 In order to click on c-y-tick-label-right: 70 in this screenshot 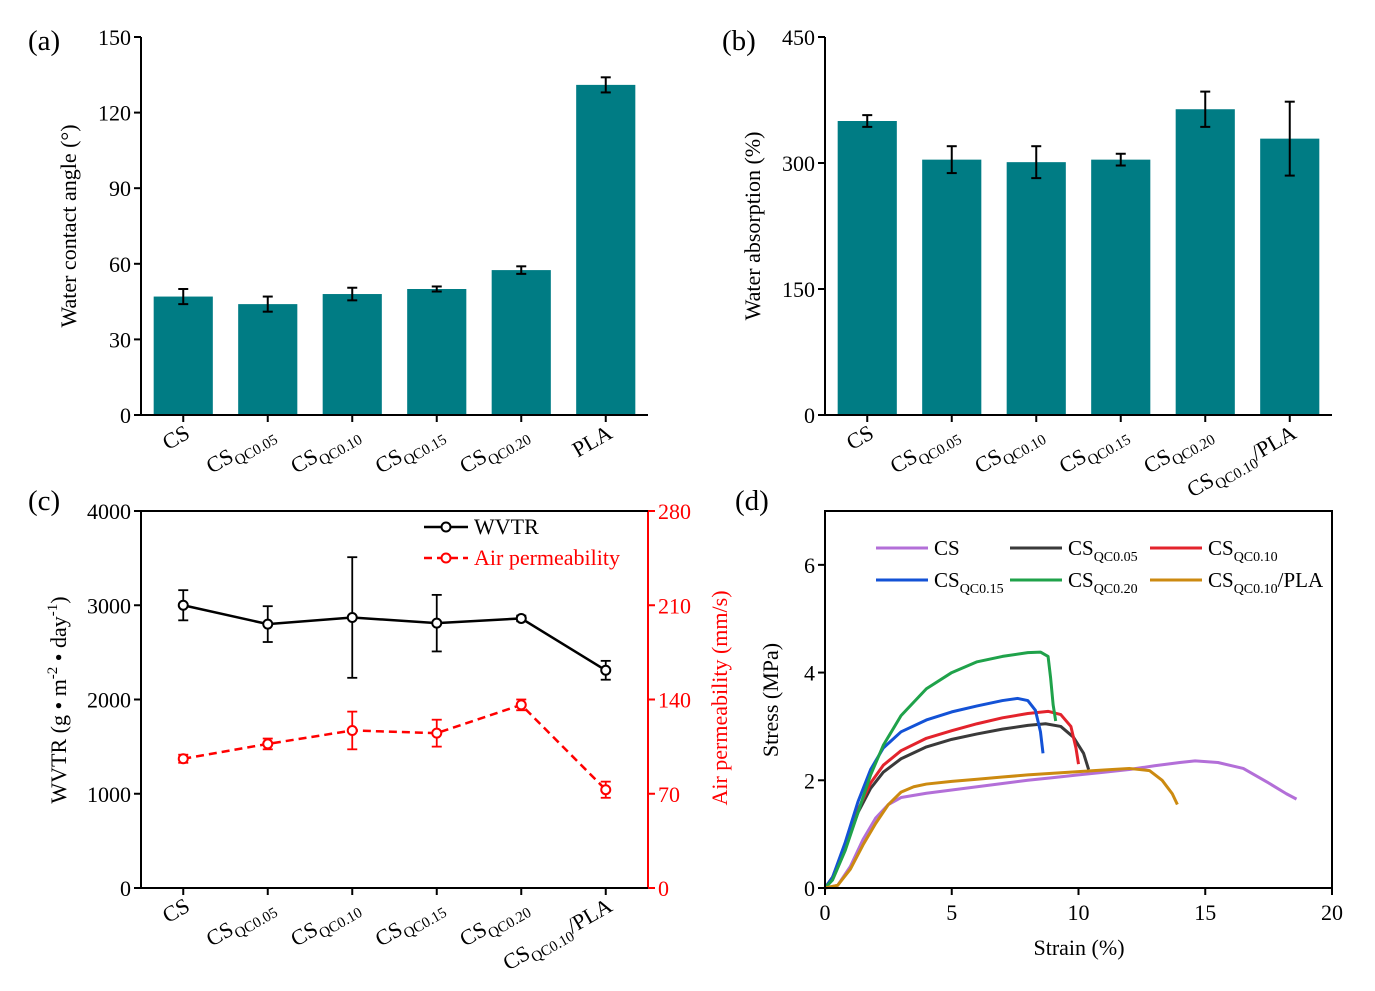, I will do `click(669, 794)`.